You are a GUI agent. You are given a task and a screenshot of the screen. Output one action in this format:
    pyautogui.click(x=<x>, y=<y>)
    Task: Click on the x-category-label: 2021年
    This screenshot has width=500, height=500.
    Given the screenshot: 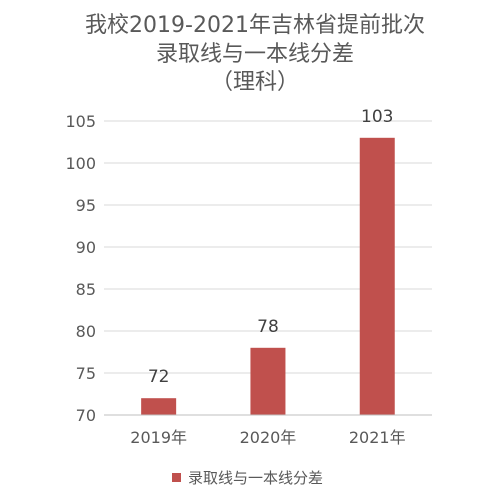 What is the action you would take?
    pyautogui.click(x=377, y=437)
    